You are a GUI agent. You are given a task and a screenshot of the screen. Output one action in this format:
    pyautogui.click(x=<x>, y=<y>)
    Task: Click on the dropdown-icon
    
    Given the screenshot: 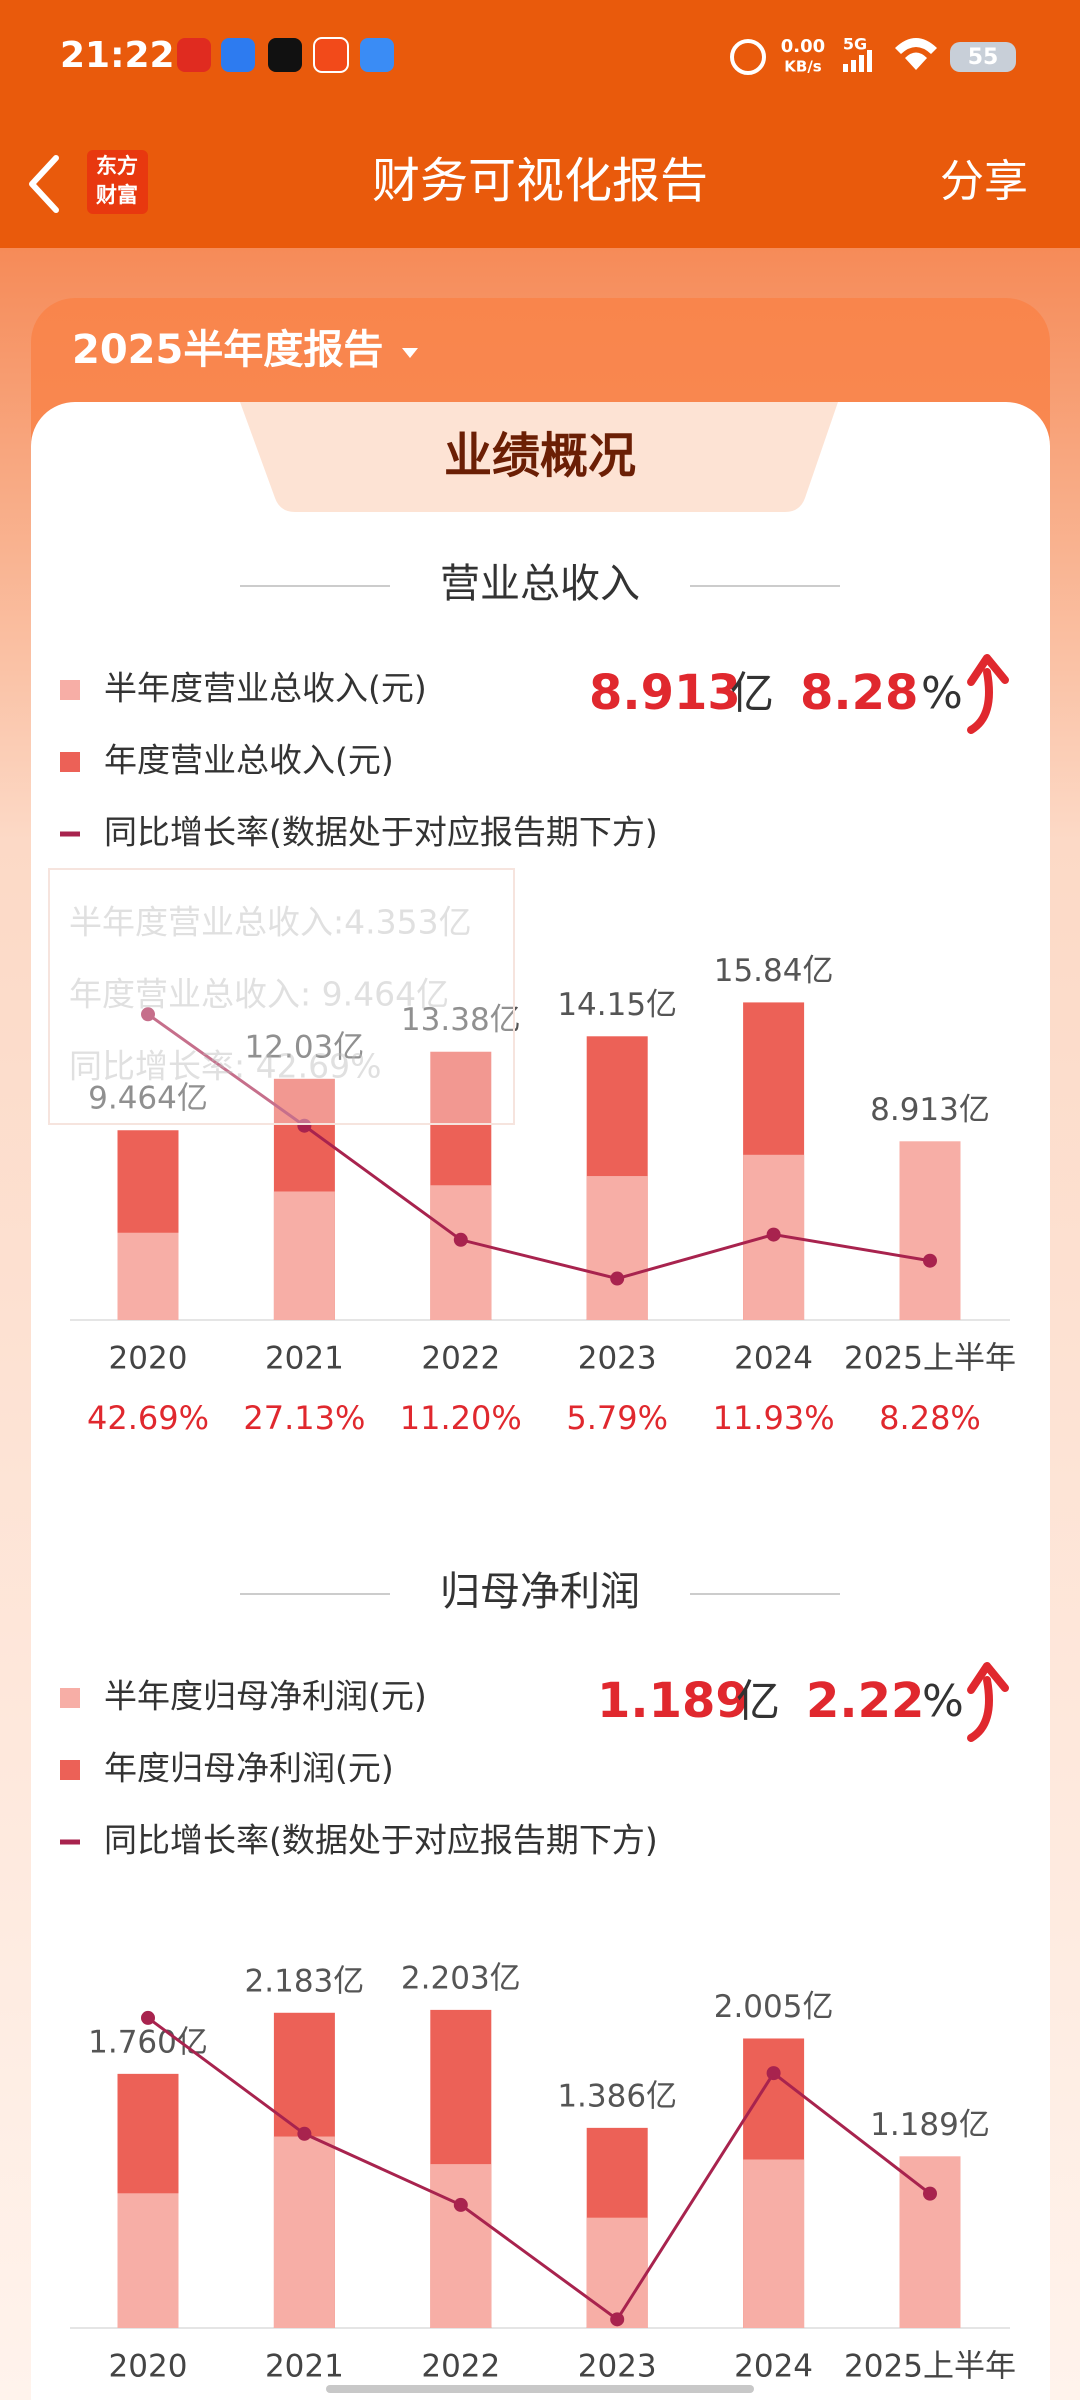 What is the action you would take?
    pyautogui.click(x=410, y=353)
    